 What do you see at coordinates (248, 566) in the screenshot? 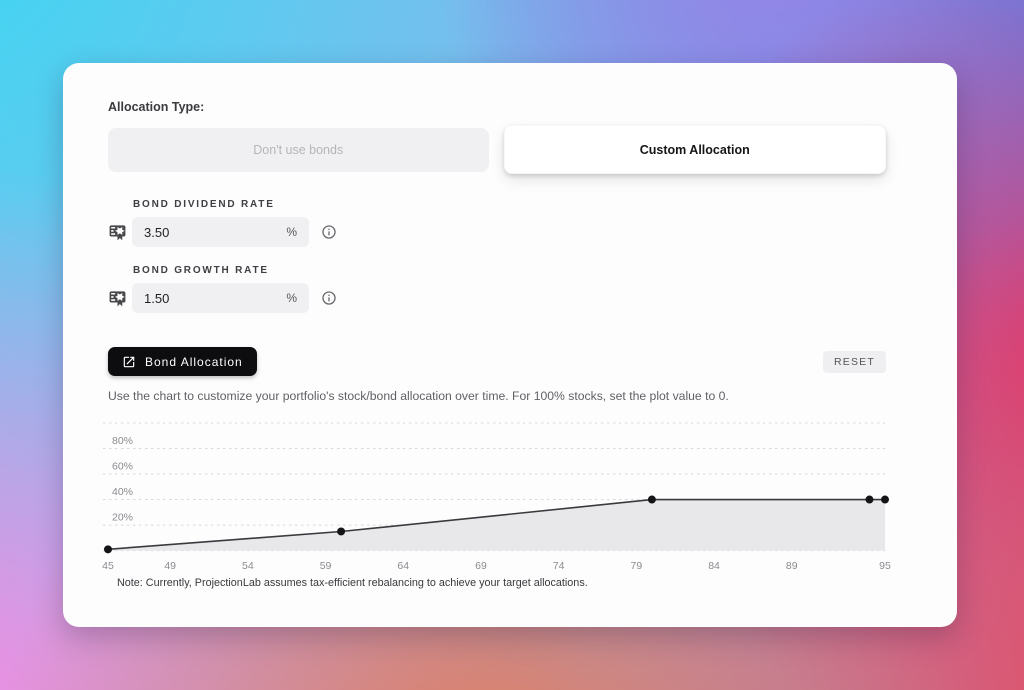
I see `x-axis-tick-label: 54` at bounding box center [248, 566].